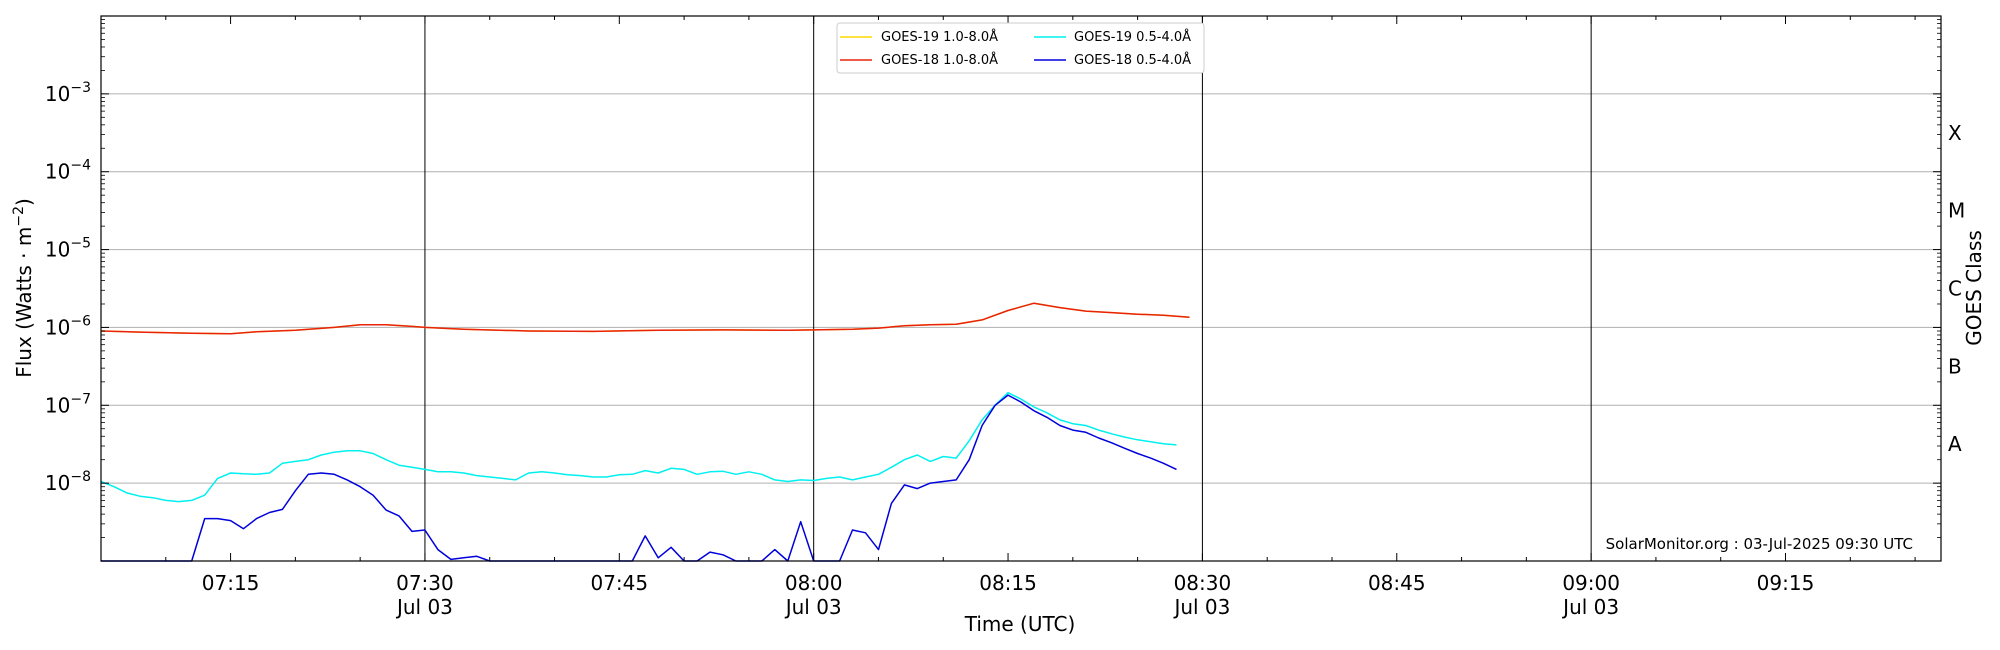 The image size is (2000, 650). What do you see at coordinates (68, 287) in the screenshot?
I see `y-tick-labels: 10⁻⁸ 10⁻⁷ 10⁻⁶ 10⁻⁵ 10⁻⁴ 10⁻³` at bounding box center [68, 287].